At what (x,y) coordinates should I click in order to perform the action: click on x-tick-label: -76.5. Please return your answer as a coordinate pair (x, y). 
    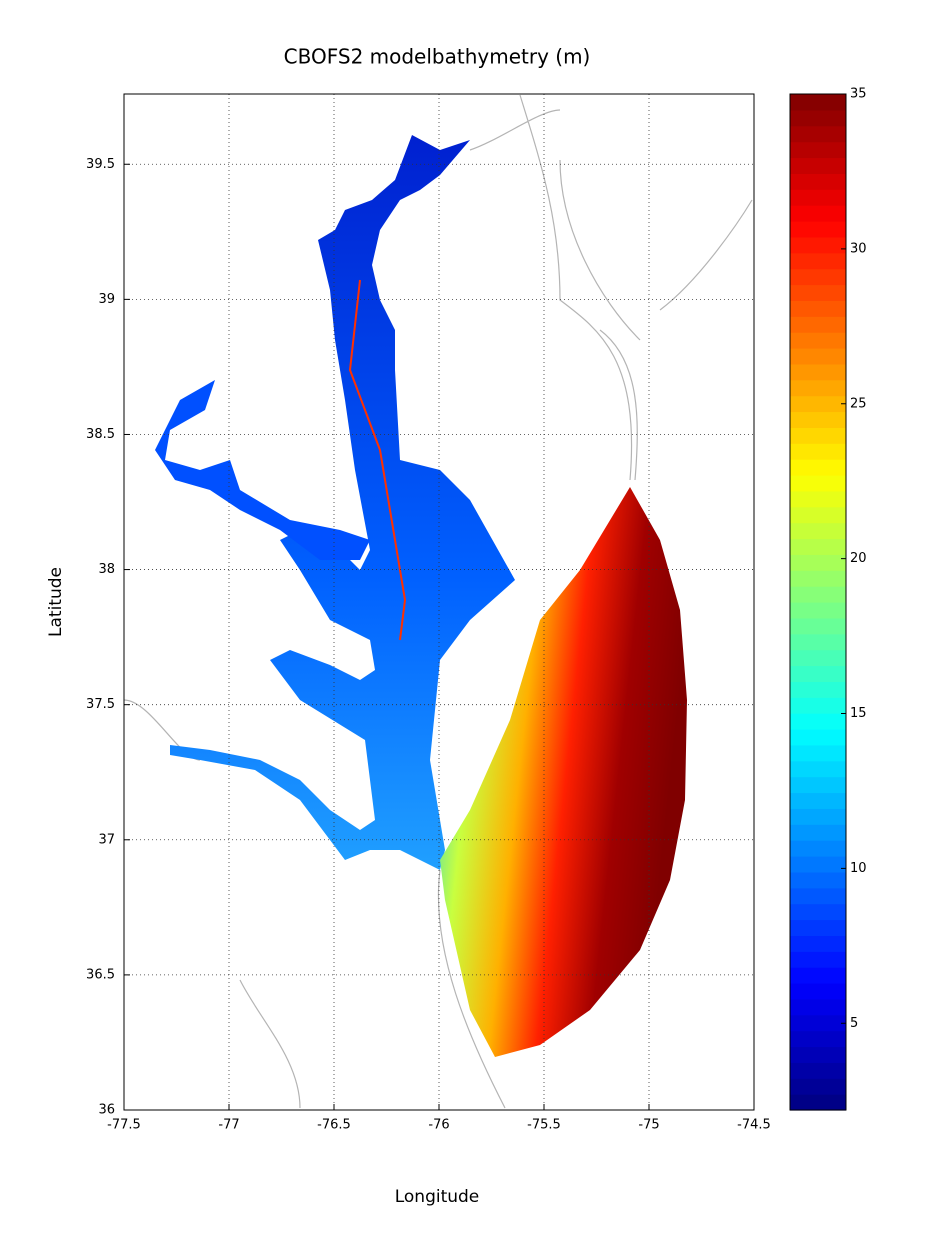
    Looking at the image, I should click on (334, 1125).